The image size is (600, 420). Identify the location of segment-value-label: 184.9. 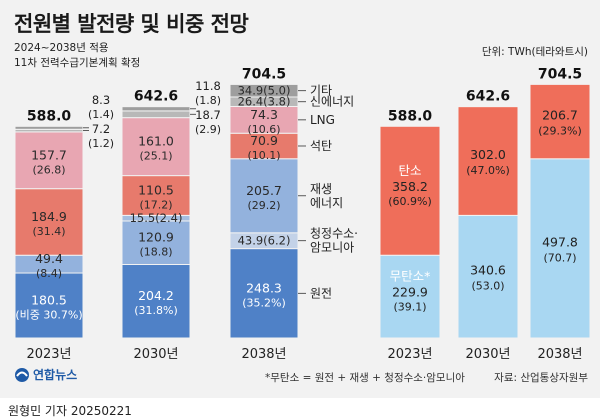
(49, 216).